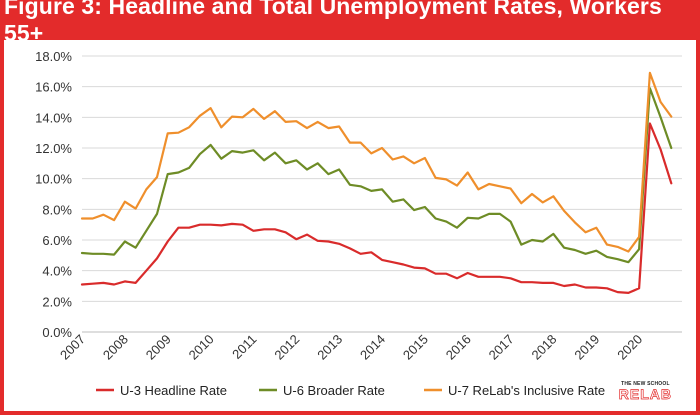  What do you see at coordinates (53, 148) in the screenshot?
I see `y-tick-label: 12.0%` at bounding box center [53, 148].